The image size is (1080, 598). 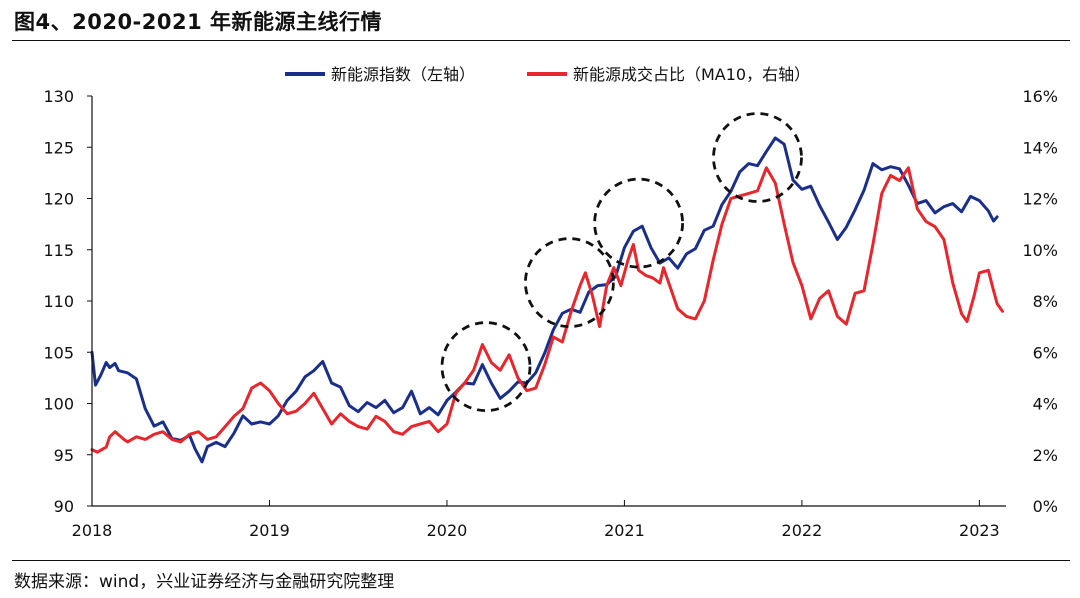 What do you see at coordinates (64, 506) in the screenshot?
I see `left-tick-label: 90` at bounding box center [64, 506].